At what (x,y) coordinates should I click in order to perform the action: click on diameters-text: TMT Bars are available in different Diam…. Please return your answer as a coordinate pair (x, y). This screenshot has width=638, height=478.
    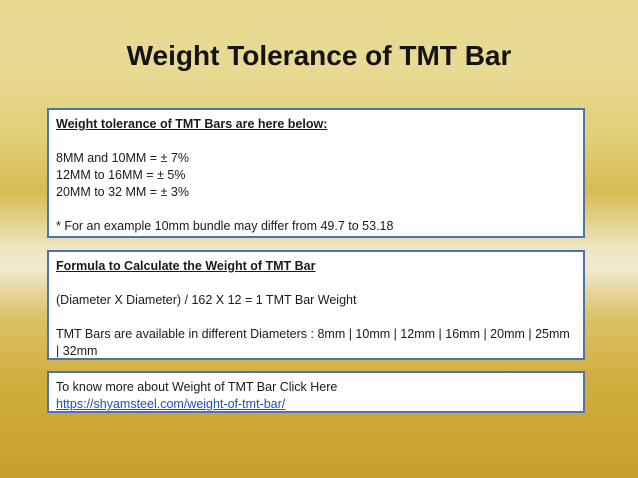
    Looking at the image, I should click on (313, 342).